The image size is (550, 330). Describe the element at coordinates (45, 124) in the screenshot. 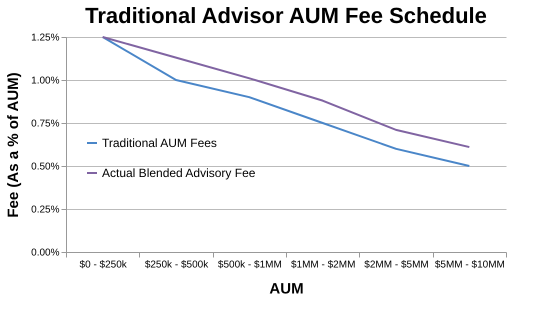

I see `y-tick-label: 0.75%` at that location.